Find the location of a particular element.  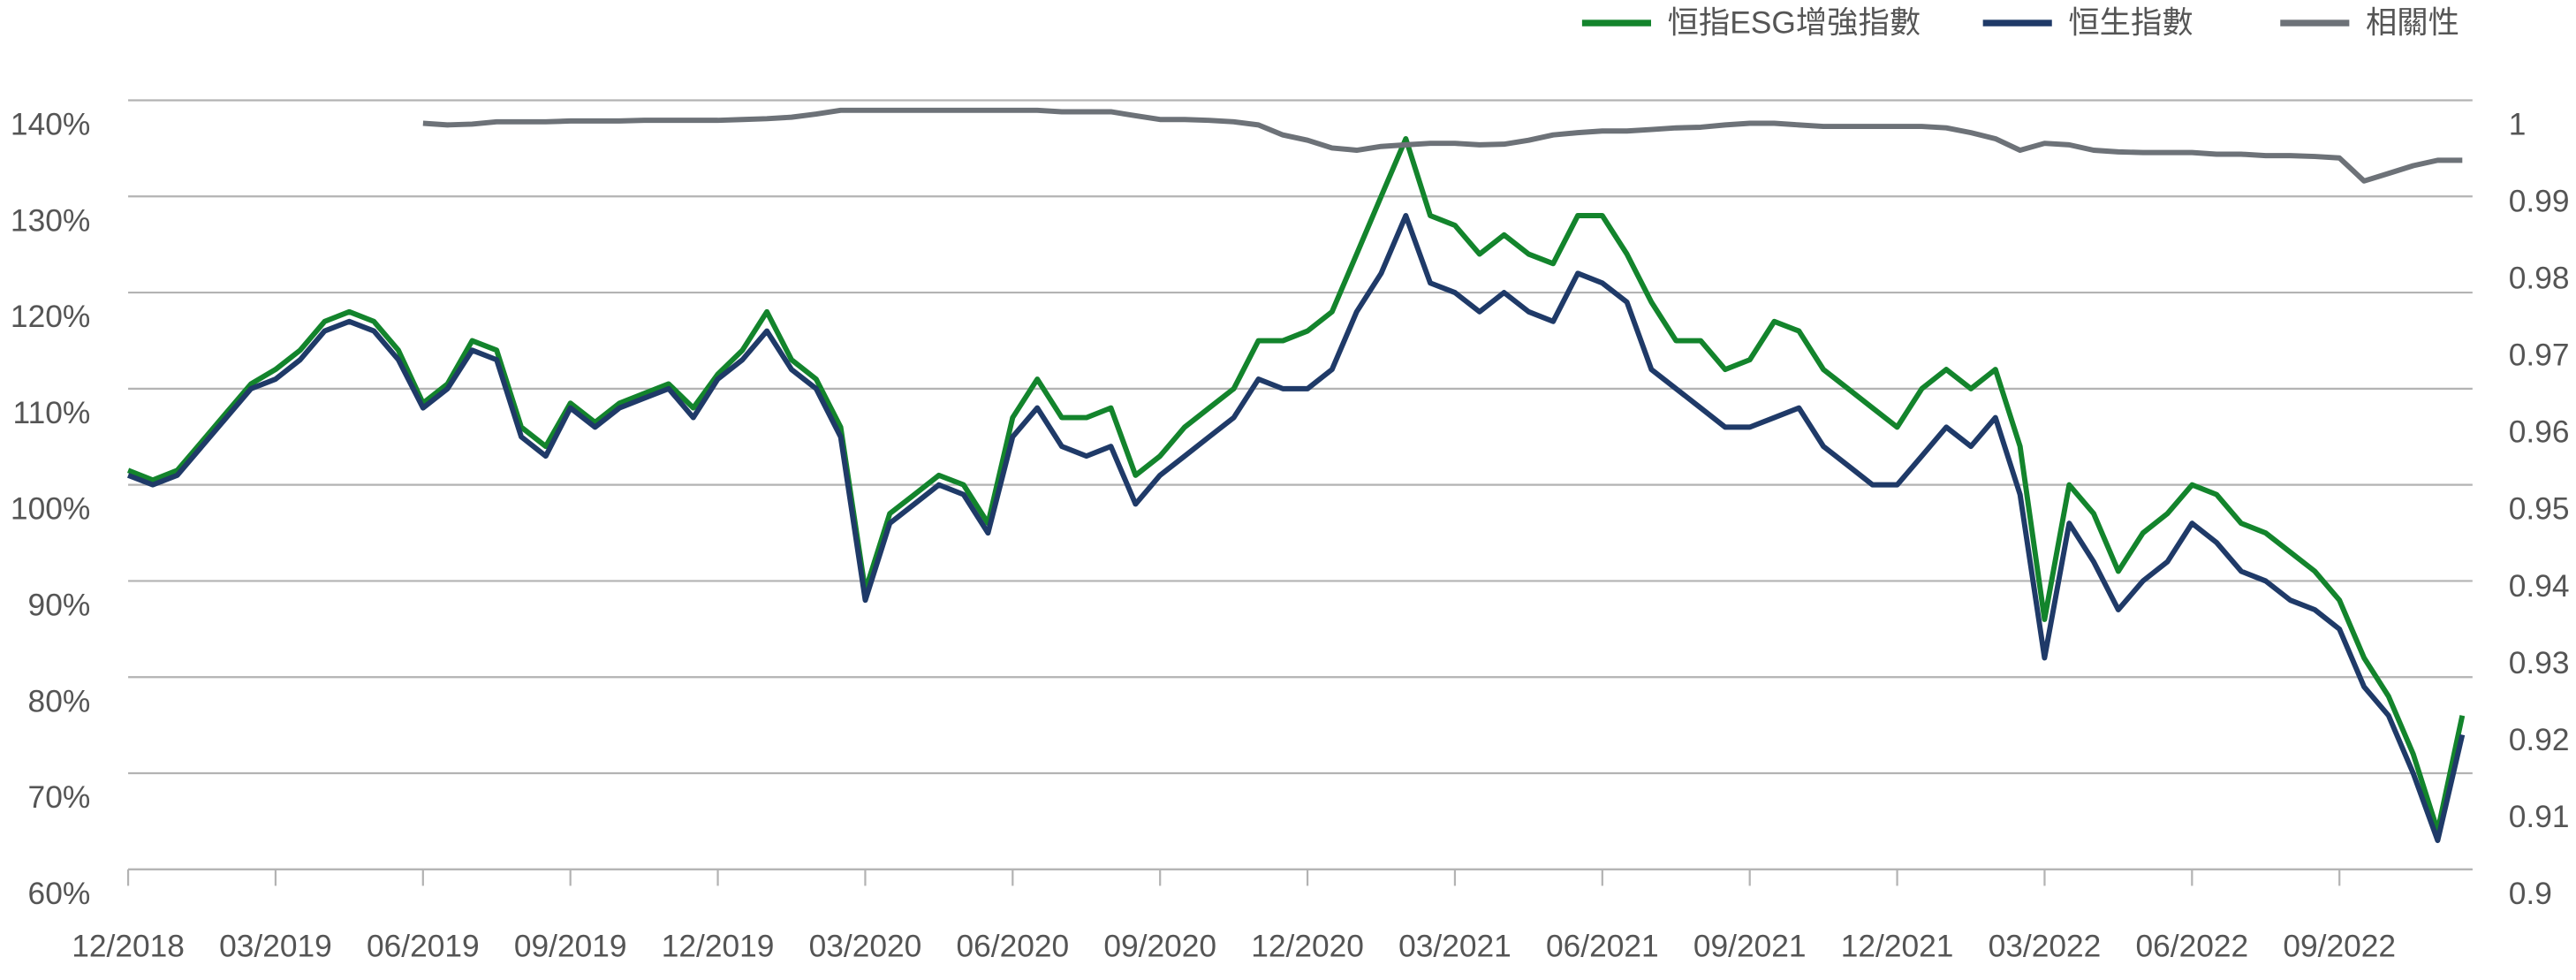

x-tick-label: 06/2019 is located at coordinates (424, 946).